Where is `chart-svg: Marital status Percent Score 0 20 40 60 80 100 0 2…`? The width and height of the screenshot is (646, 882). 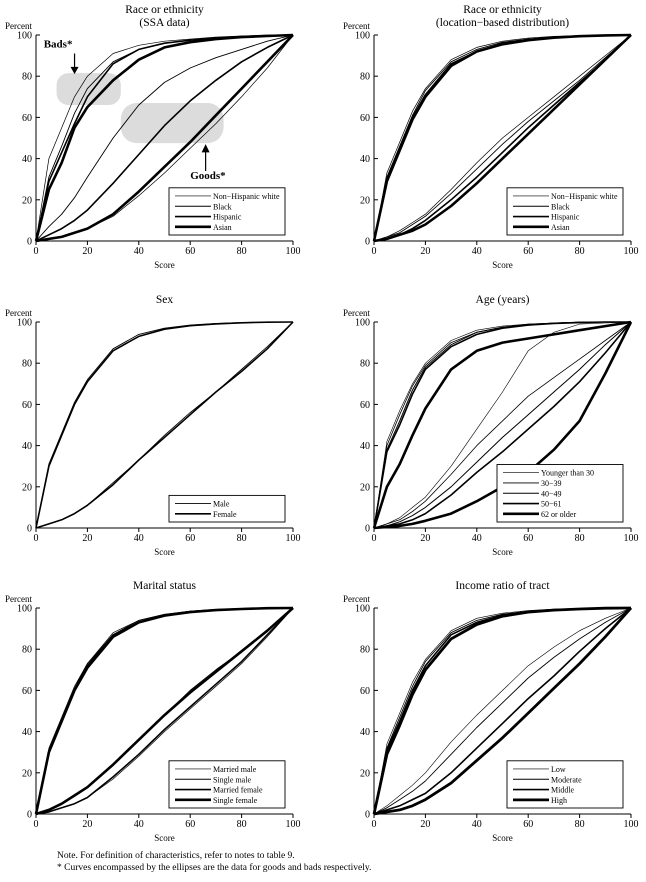 chart-svg: Marital status Percent Score 0 20 40 60 80 100 0 2… is located at coordinates (153, 711).